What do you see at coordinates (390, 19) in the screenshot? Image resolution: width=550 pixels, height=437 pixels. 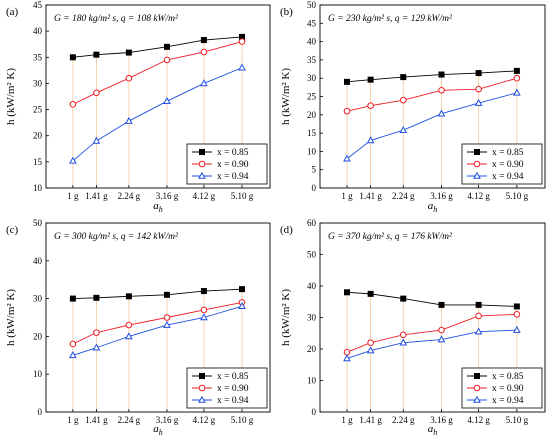 I see `panel-condition: G = 230 kg/m² s, q = 129 kW/m²` at bounding box center [390, 19].